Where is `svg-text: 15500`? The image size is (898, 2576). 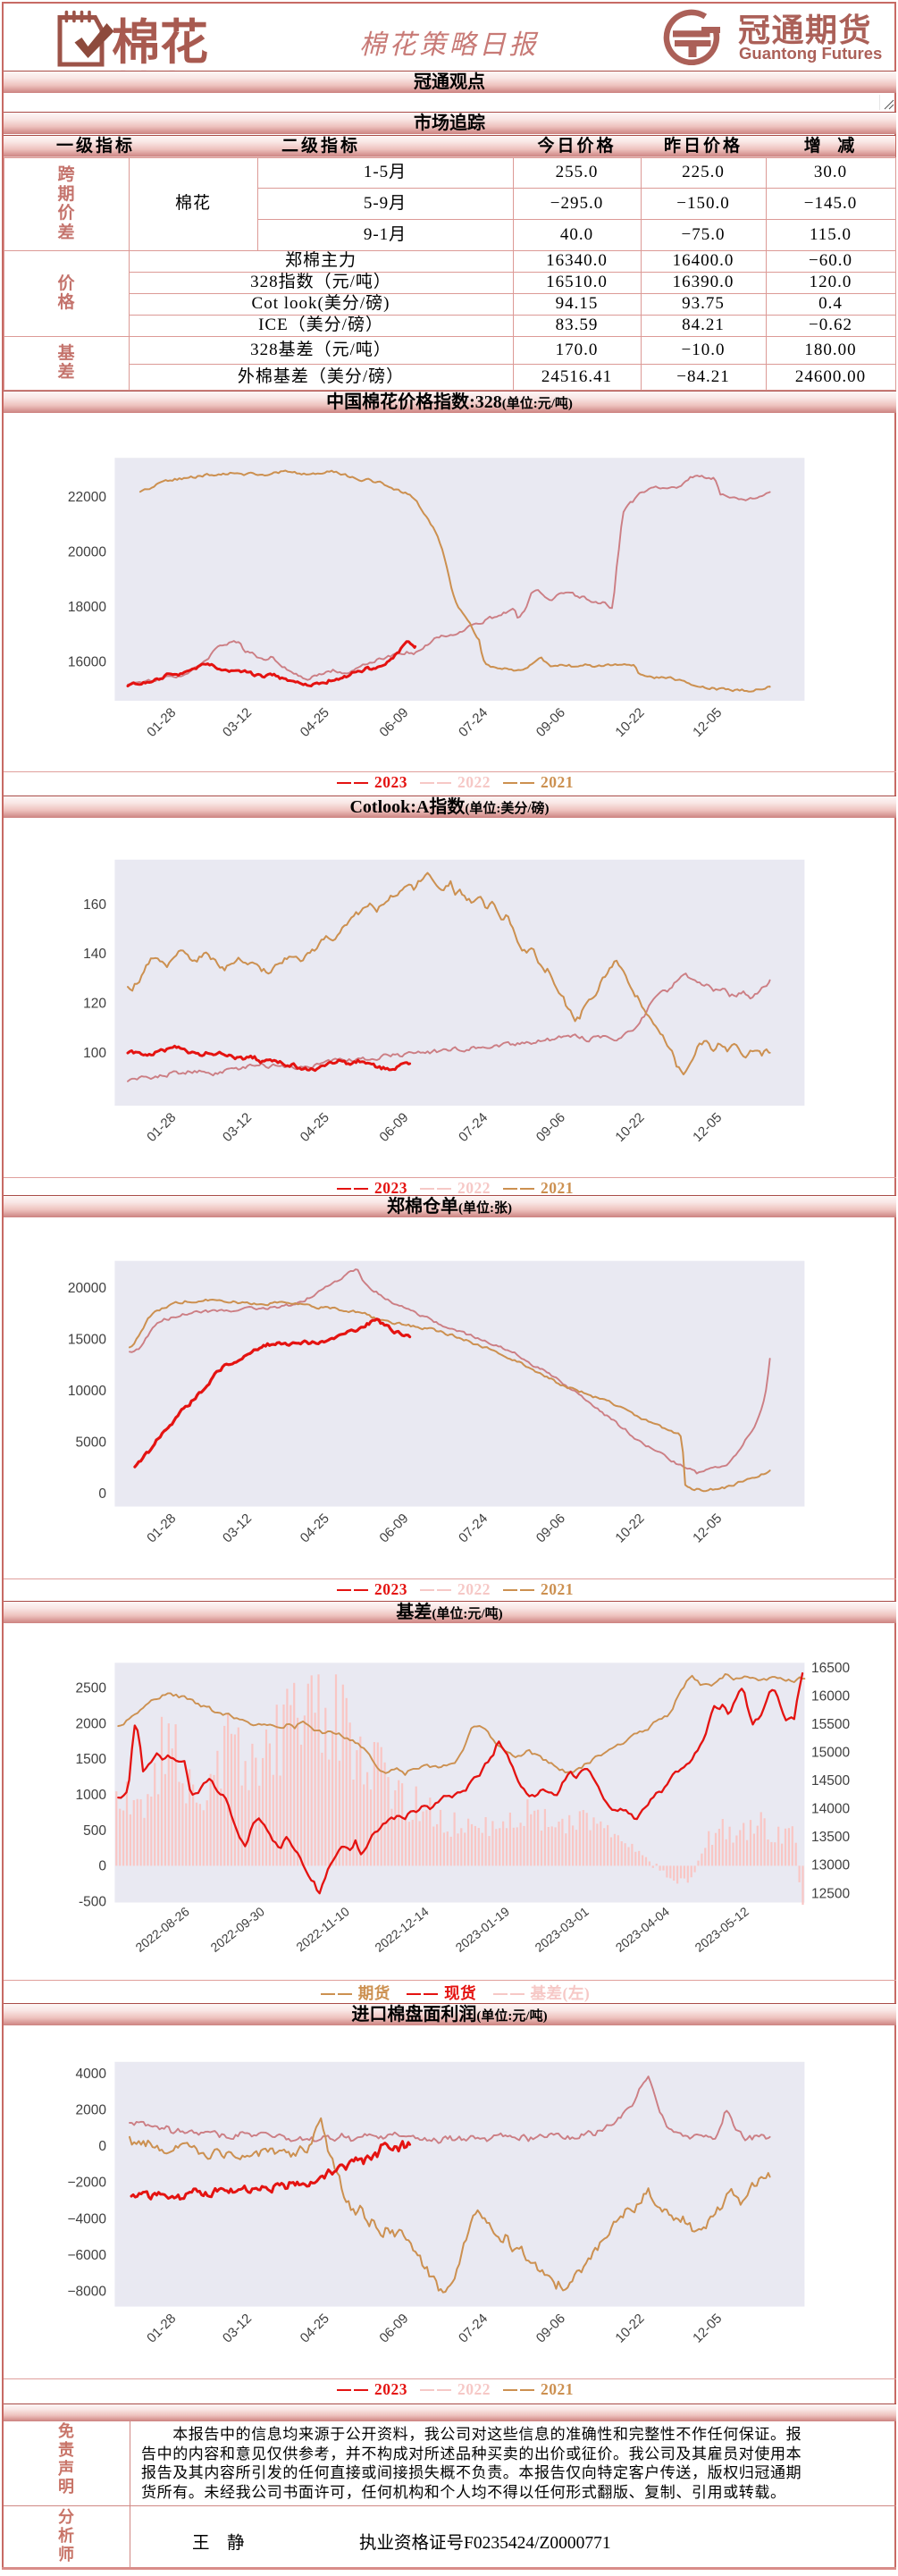 svg-text: 15500 is located at coordinates (830, 1725).